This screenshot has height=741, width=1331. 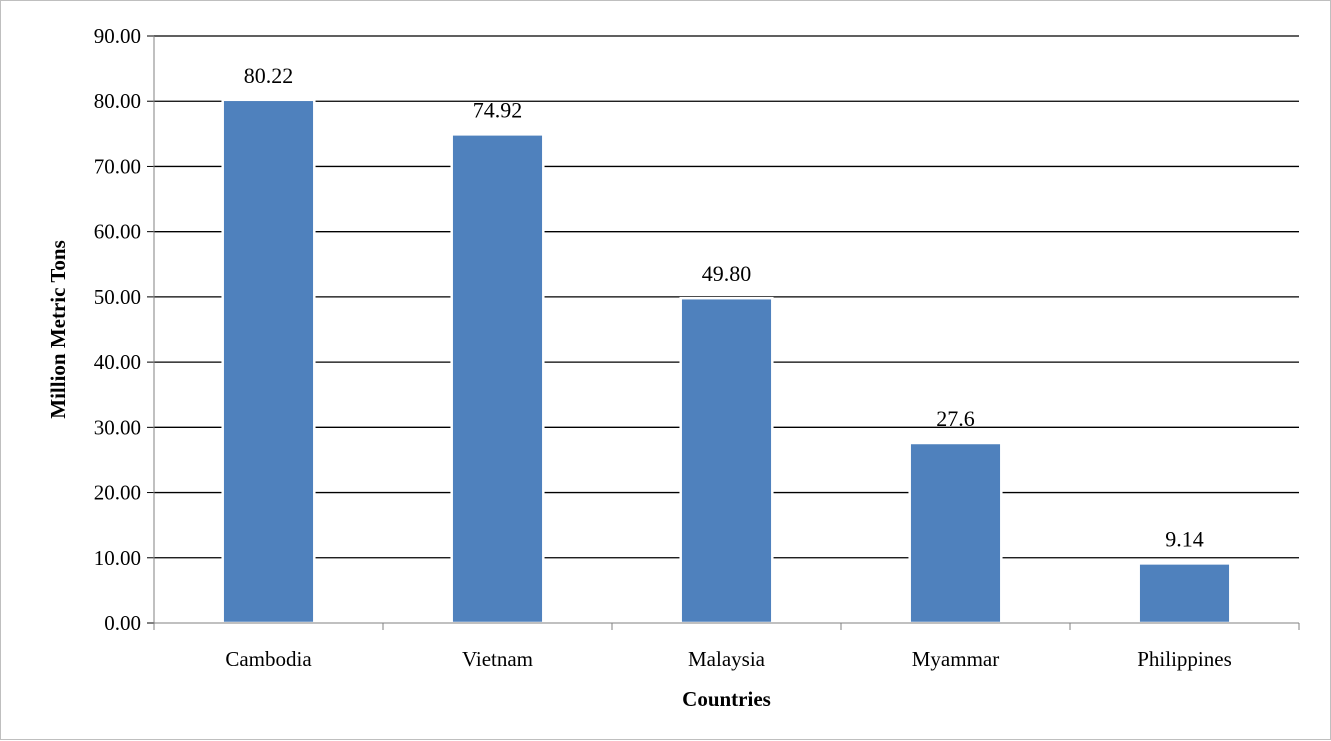 I want to click on bar-malaysia, so click(x=726, y=460).